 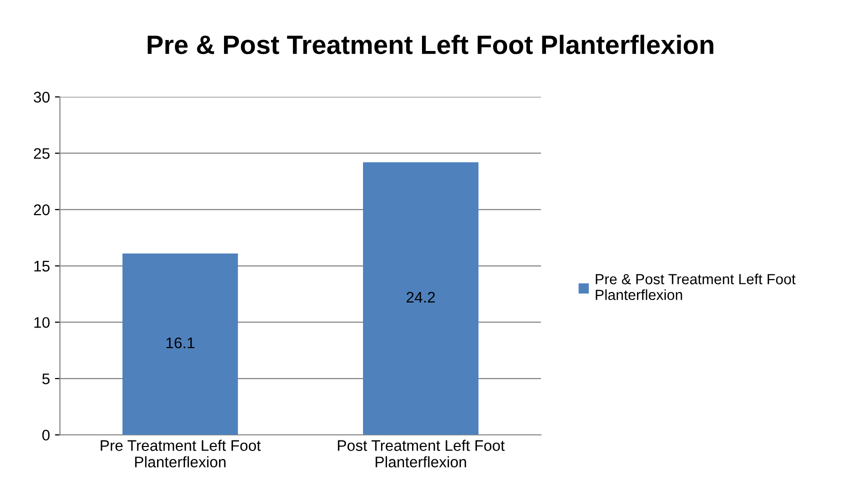 I want to click on y-tick-label: 30, so click(x=42, y=97).